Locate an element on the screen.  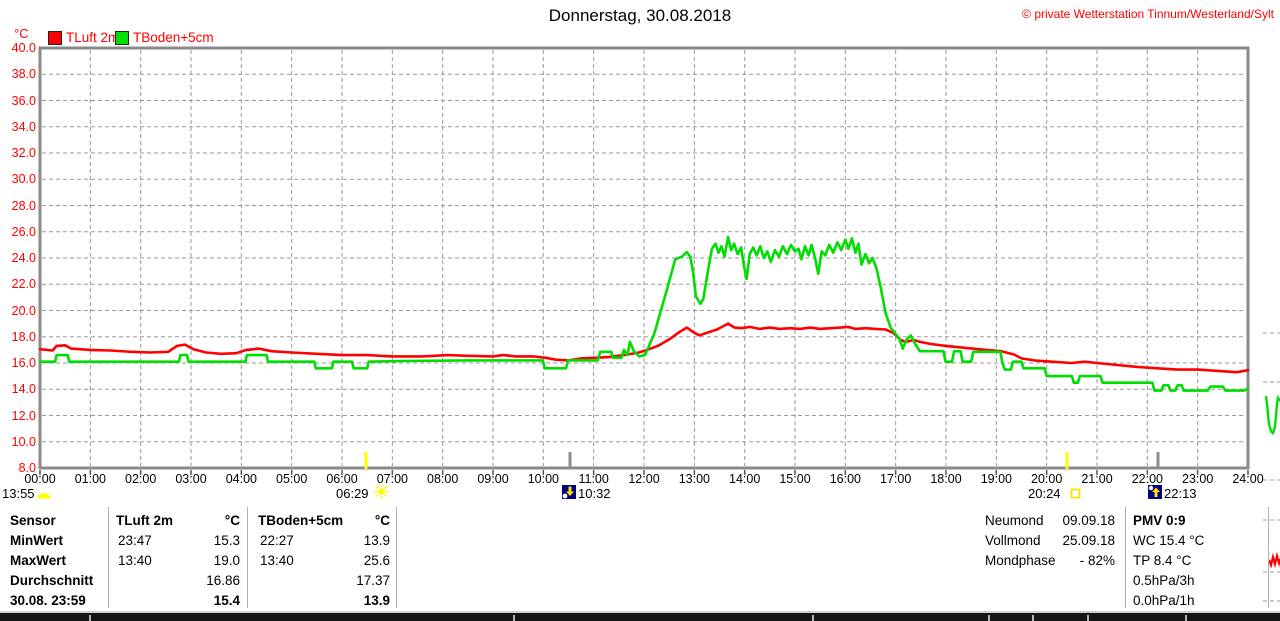
x-axis-label: 22:00 is located at coordinates (1147, 479).